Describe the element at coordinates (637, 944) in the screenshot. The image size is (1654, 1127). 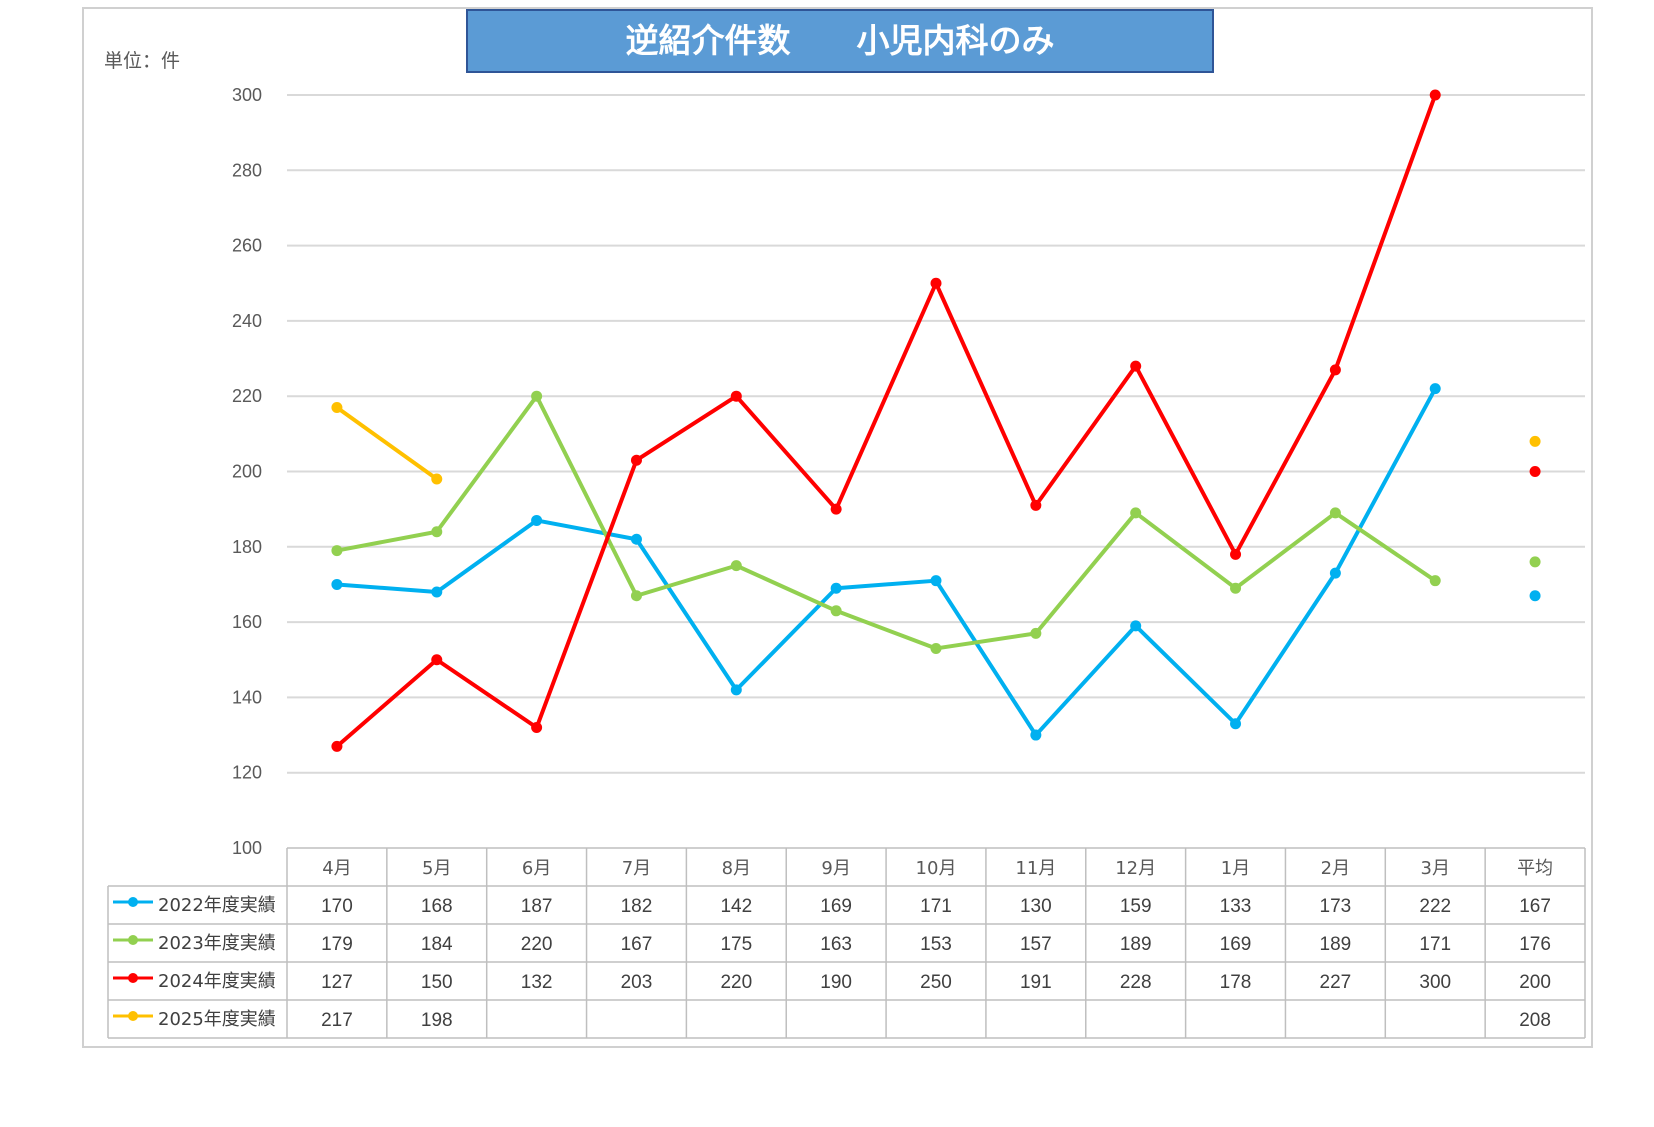
I see `data-label: 167` at that location.